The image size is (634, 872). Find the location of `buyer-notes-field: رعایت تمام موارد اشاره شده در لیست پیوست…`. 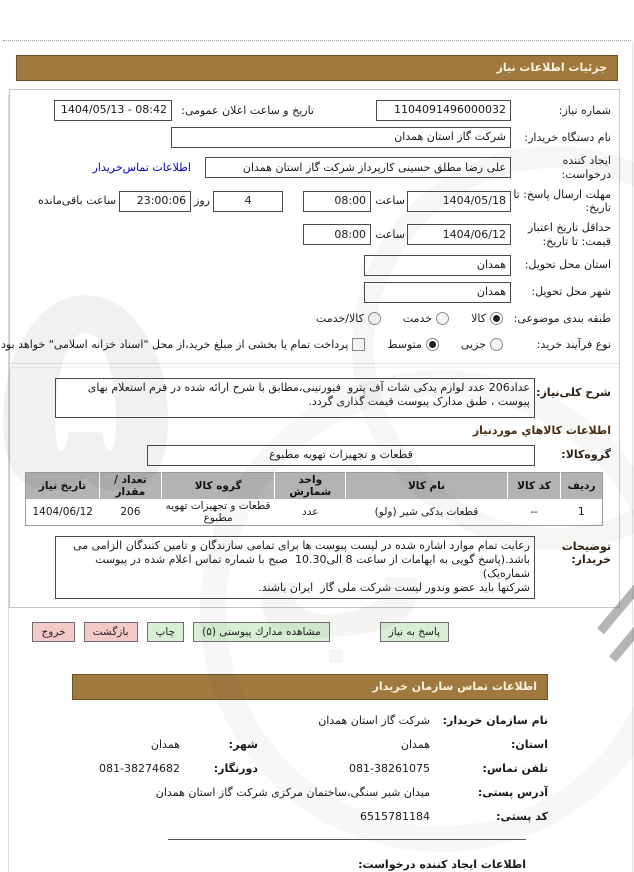

buyer-notes-field: رعایت تمام موارد اشاره شده در لیست پیوست… is located at coordinates (295, 567).